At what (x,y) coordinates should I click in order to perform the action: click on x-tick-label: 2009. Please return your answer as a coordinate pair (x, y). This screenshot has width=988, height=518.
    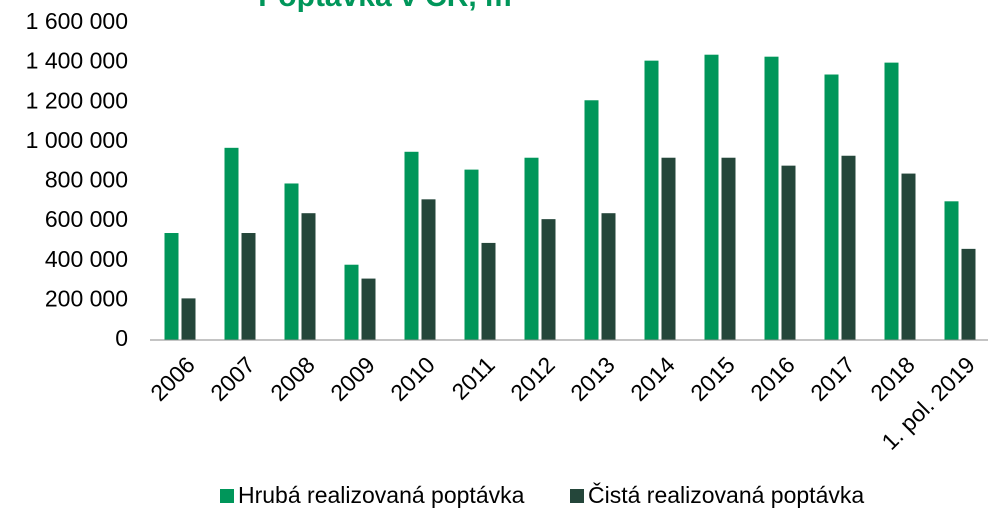
    Looking at the image, I should click on (352, 378).